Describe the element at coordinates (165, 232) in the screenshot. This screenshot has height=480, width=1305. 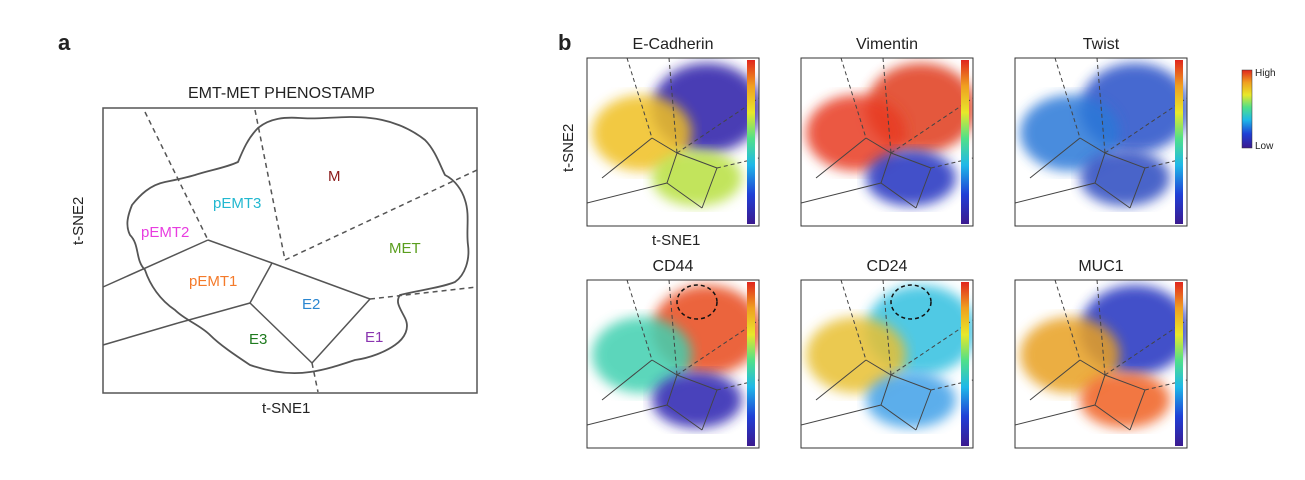
I see `region-label-pemt2: pEMT2` at that location.